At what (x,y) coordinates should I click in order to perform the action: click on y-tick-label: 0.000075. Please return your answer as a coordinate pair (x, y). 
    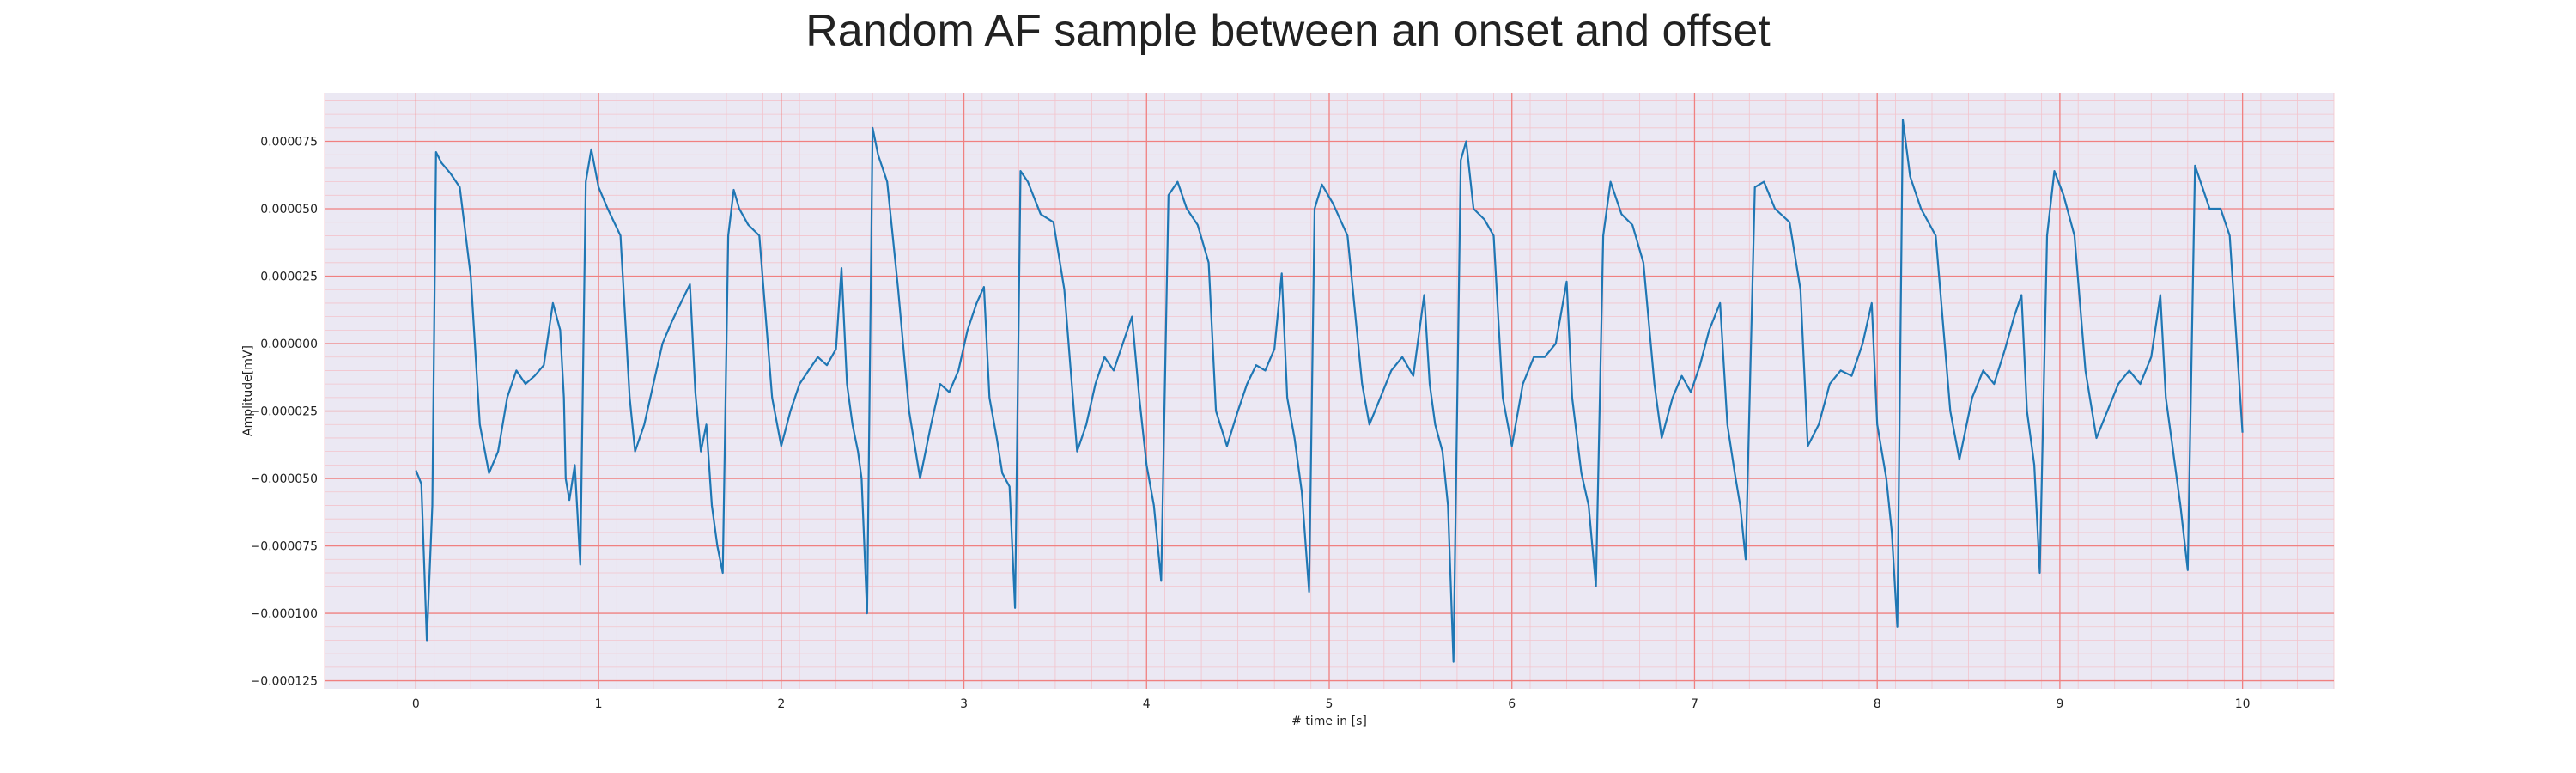
    Looking at the image, I should click on (289, 142).